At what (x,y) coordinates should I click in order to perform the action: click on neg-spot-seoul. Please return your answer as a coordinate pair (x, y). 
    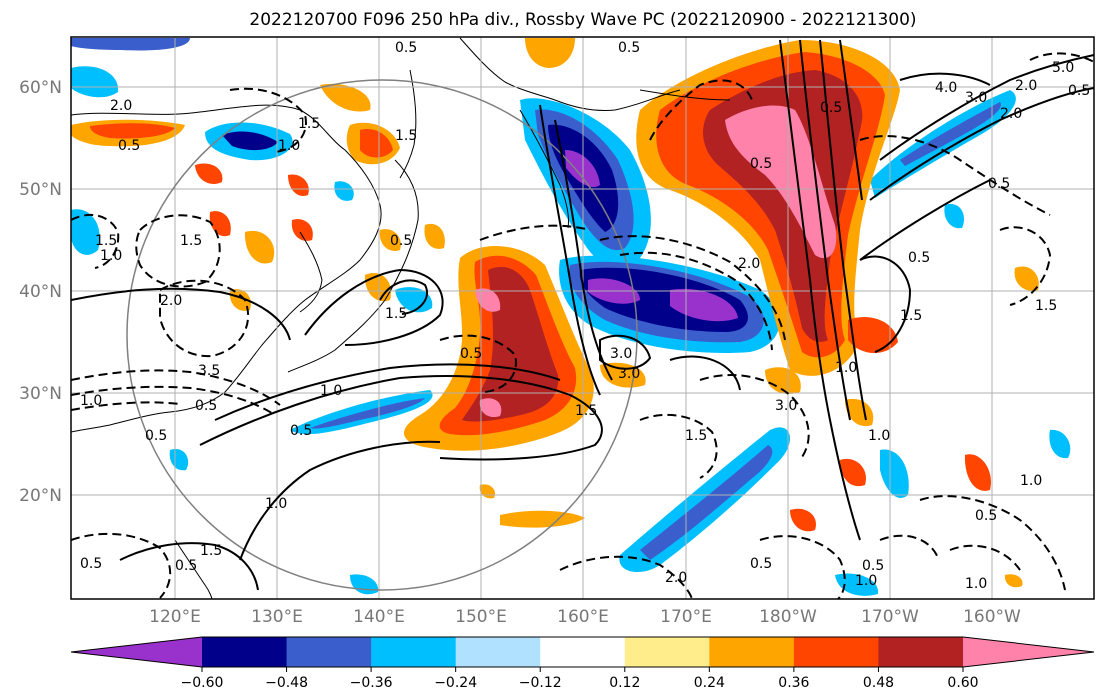
    Looking at the image, I should click on (414, 300).